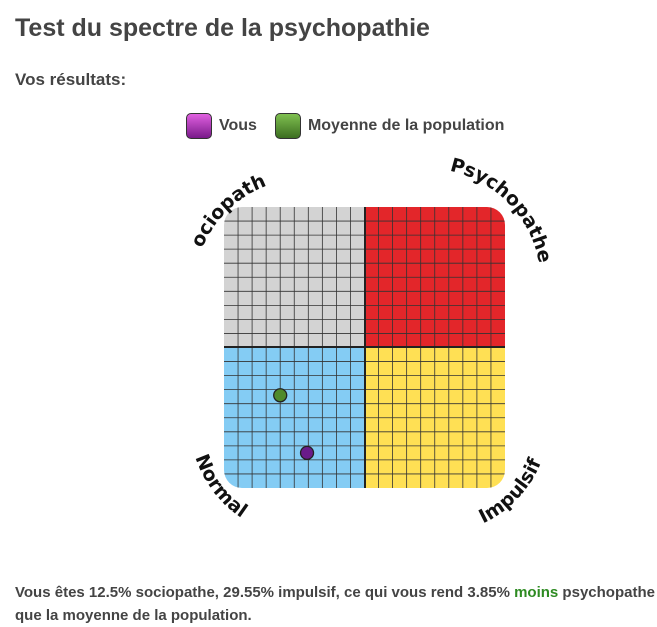  I want to click on chart-legend: Vous Moyenne de la population, so click(354, 126).